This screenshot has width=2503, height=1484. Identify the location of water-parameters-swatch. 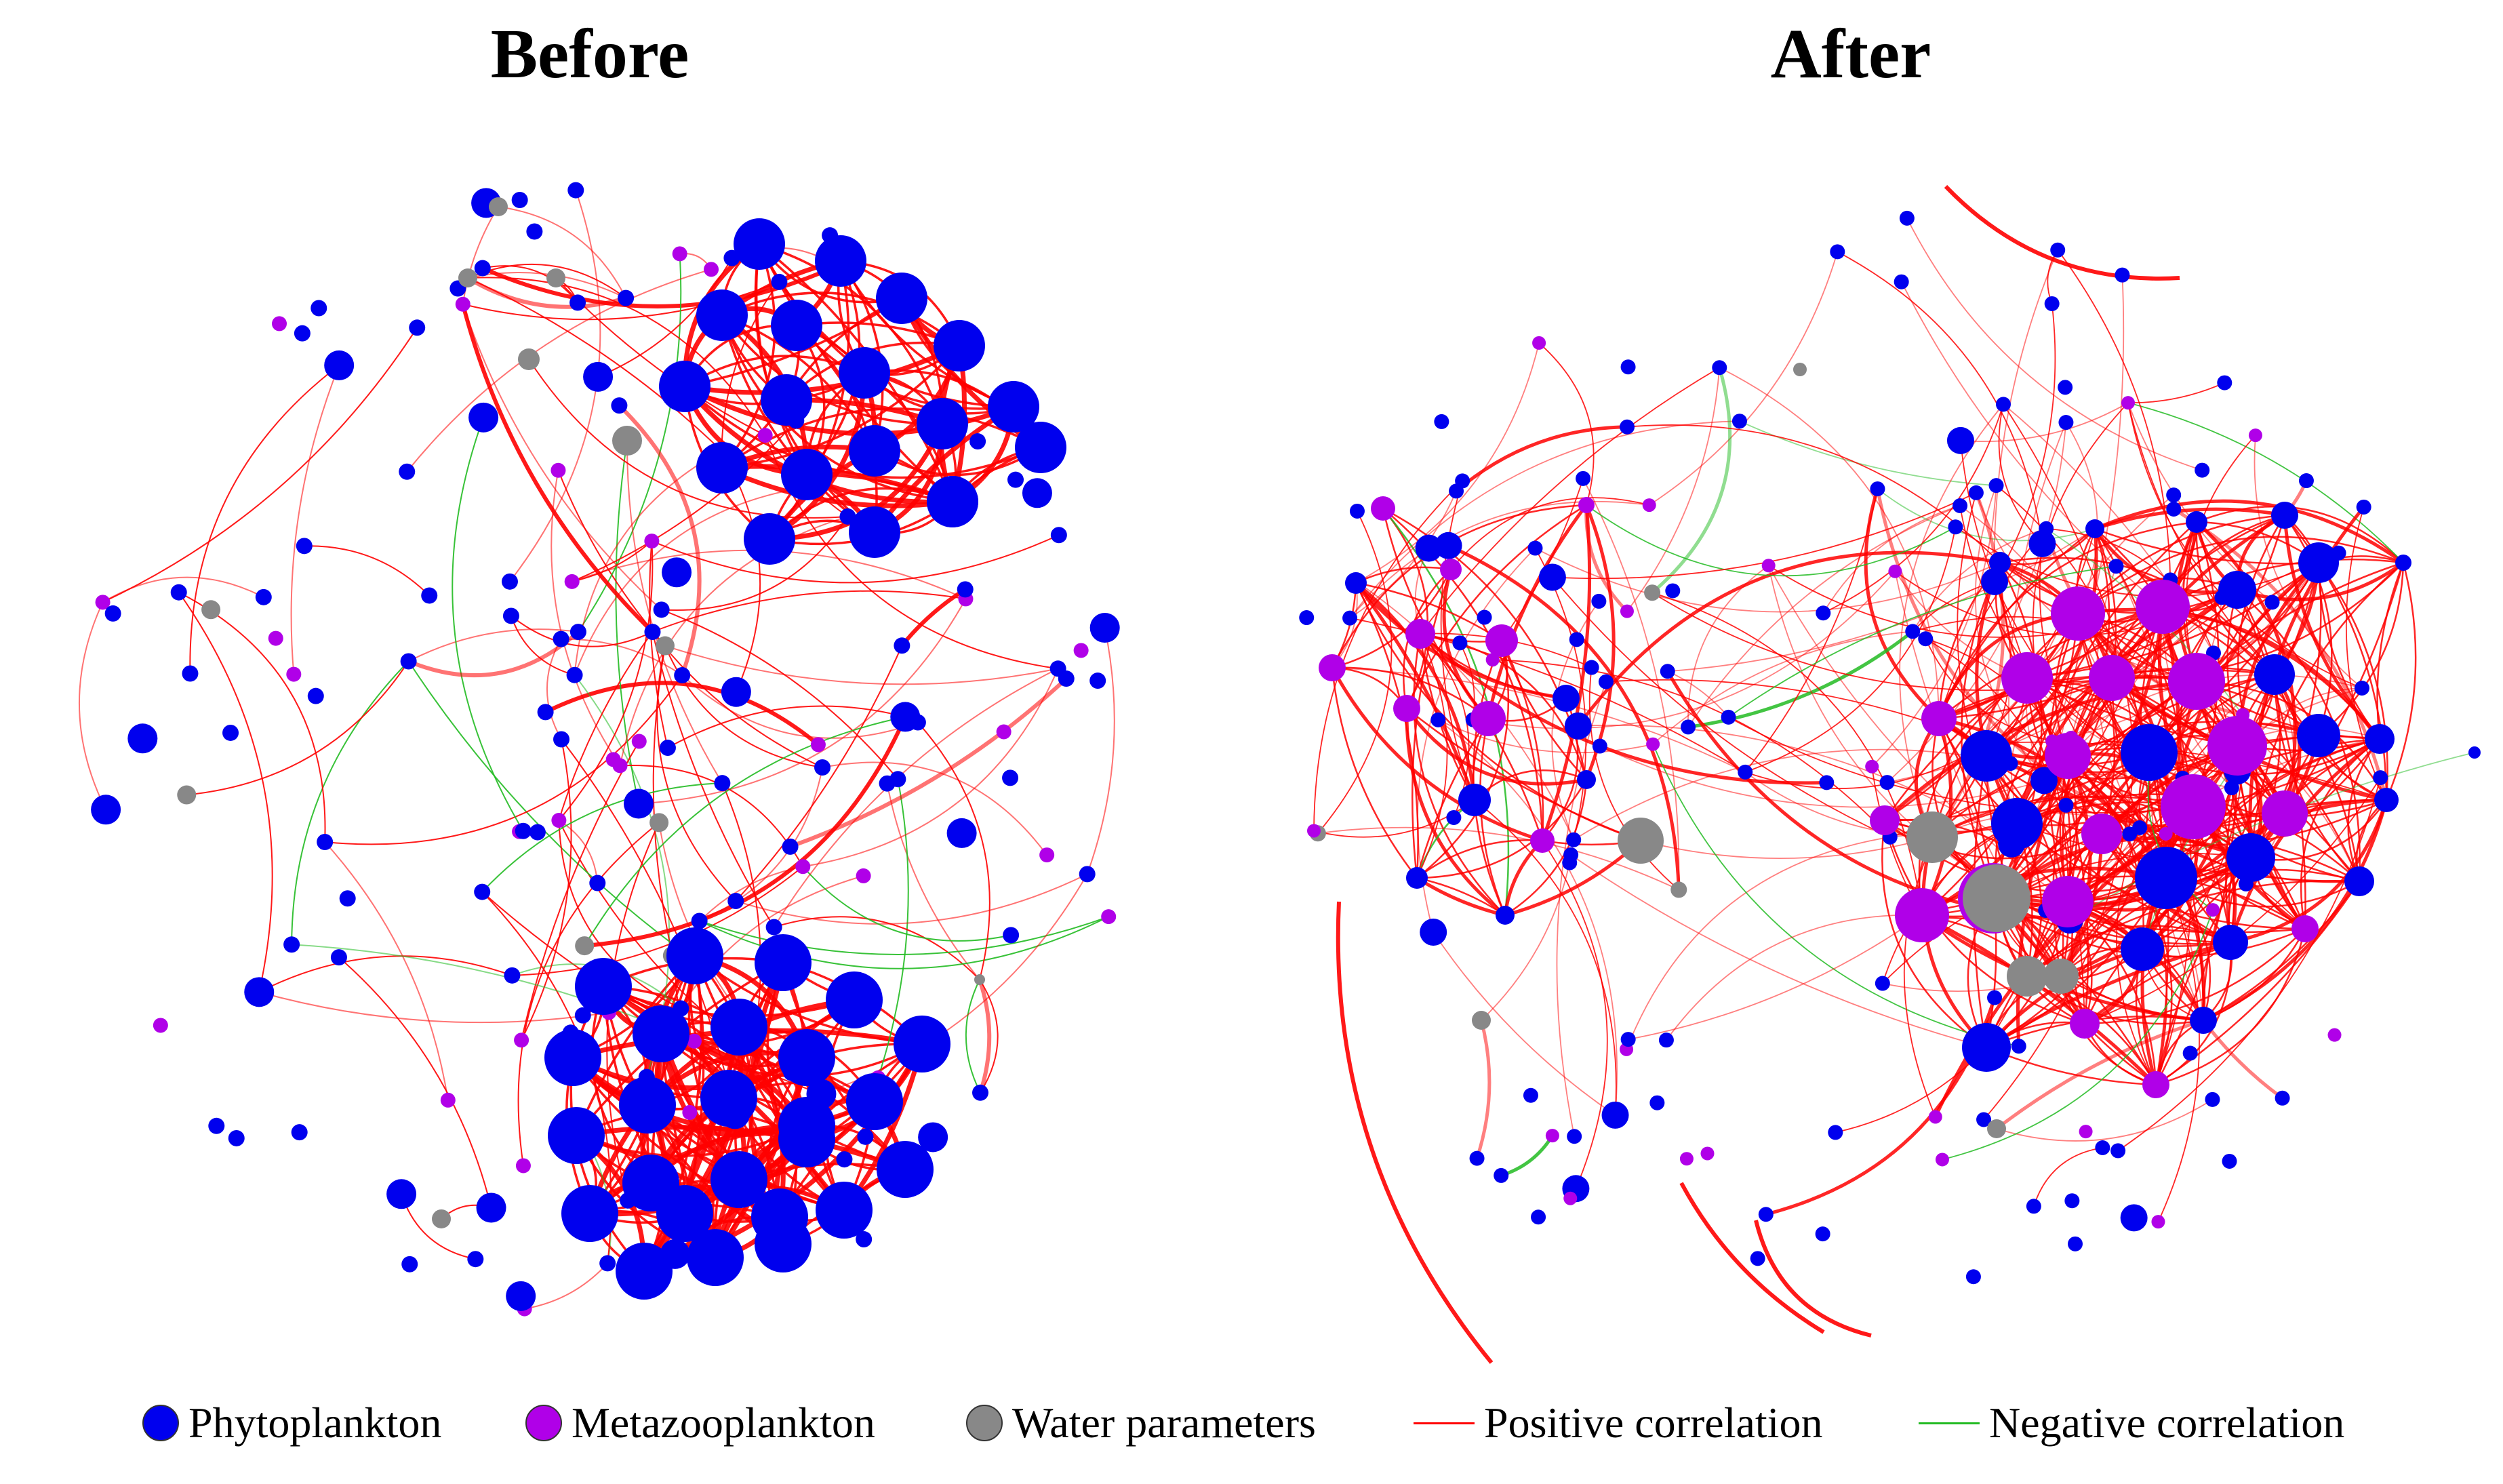
(984, 1423).